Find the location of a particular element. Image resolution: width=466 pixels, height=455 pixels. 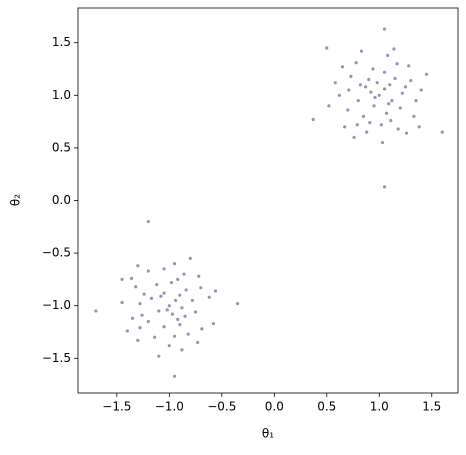

y-axis-label: θ₂ is located at coordinates (16, 200).